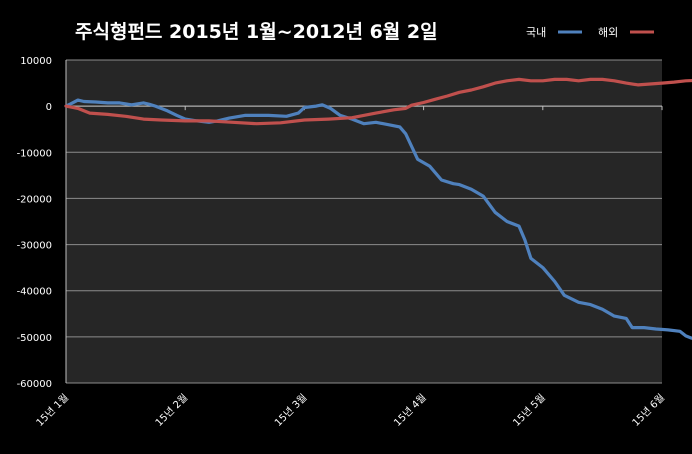  I want to click on y-tick-label: -60000, so click(34, 384).